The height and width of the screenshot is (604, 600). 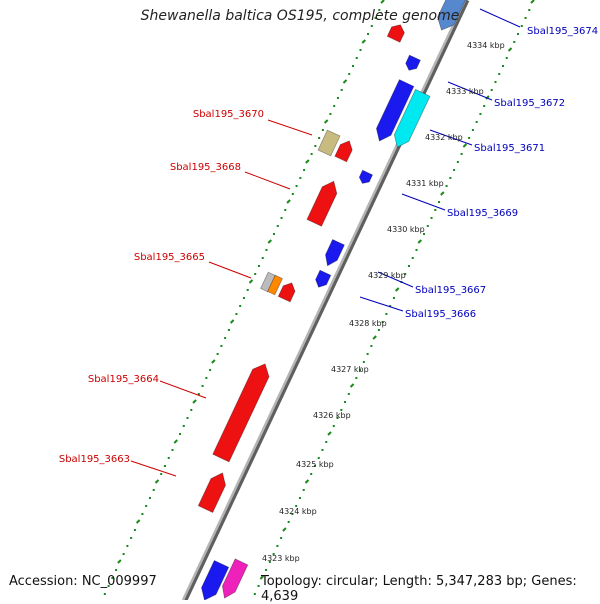 I want to click on gene-label-sbal195-3672: Sbal195_3672, so click(x=529, y=103).